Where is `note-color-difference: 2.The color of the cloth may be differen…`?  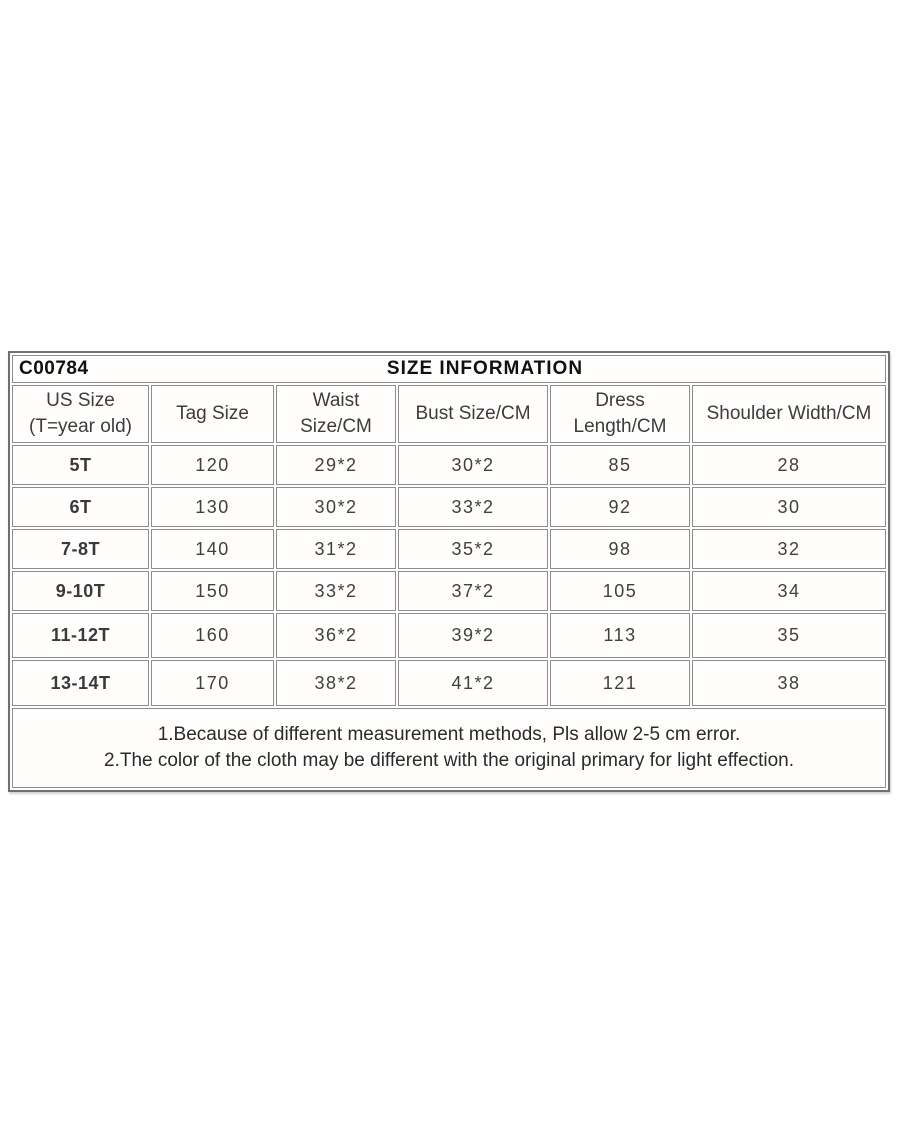 note-color-difference: 2.The color of the cloth may be differen… is located at coordinates (449, 760).